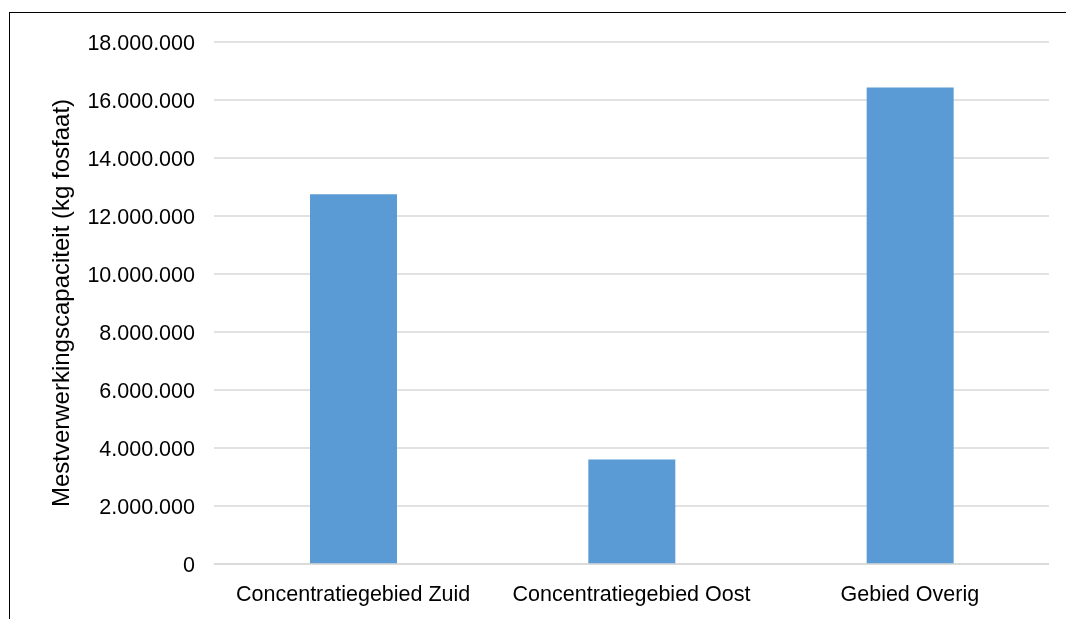 The height and width of the screenshot is (619, 1066). Describe the element at coordinates (141, 158) in the screenshot. I see `y-tick-label: 14.000.000` at that location.